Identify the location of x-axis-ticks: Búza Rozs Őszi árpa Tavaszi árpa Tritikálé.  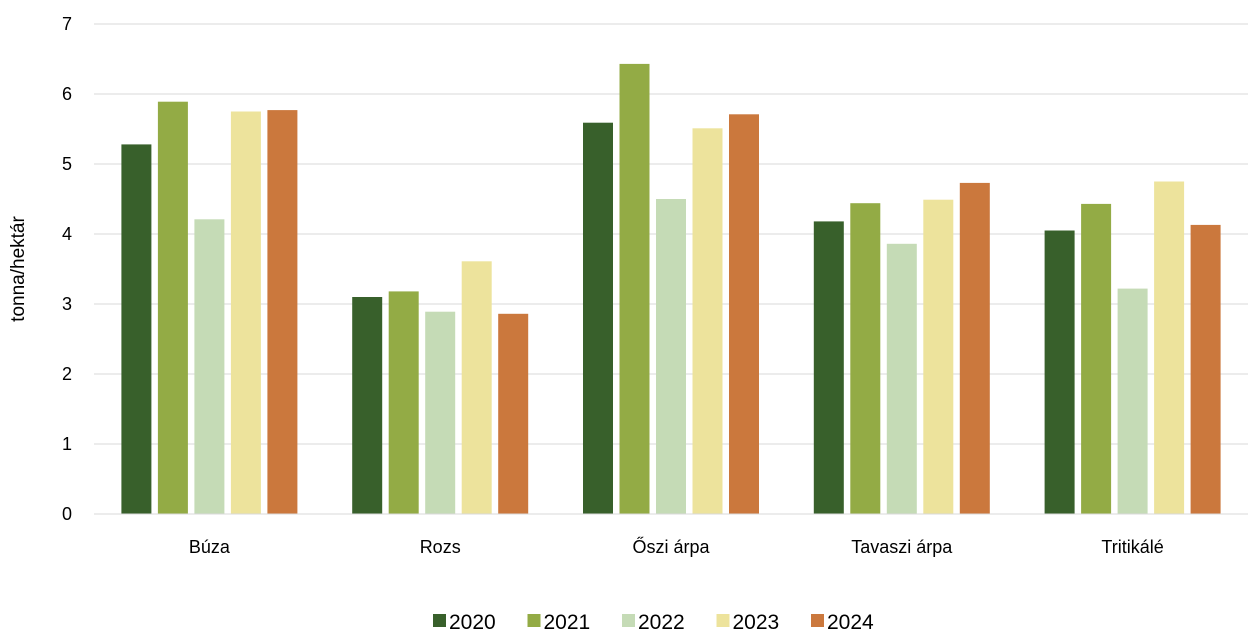
(676, 546).